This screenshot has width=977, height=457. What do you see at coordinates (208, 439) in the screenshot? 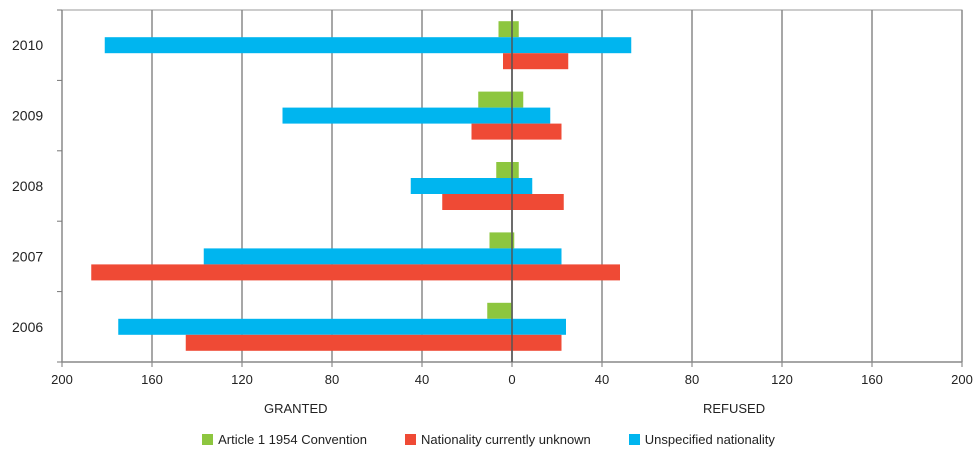
I see `legend-swatch-article` at bounding box center [208, 439].